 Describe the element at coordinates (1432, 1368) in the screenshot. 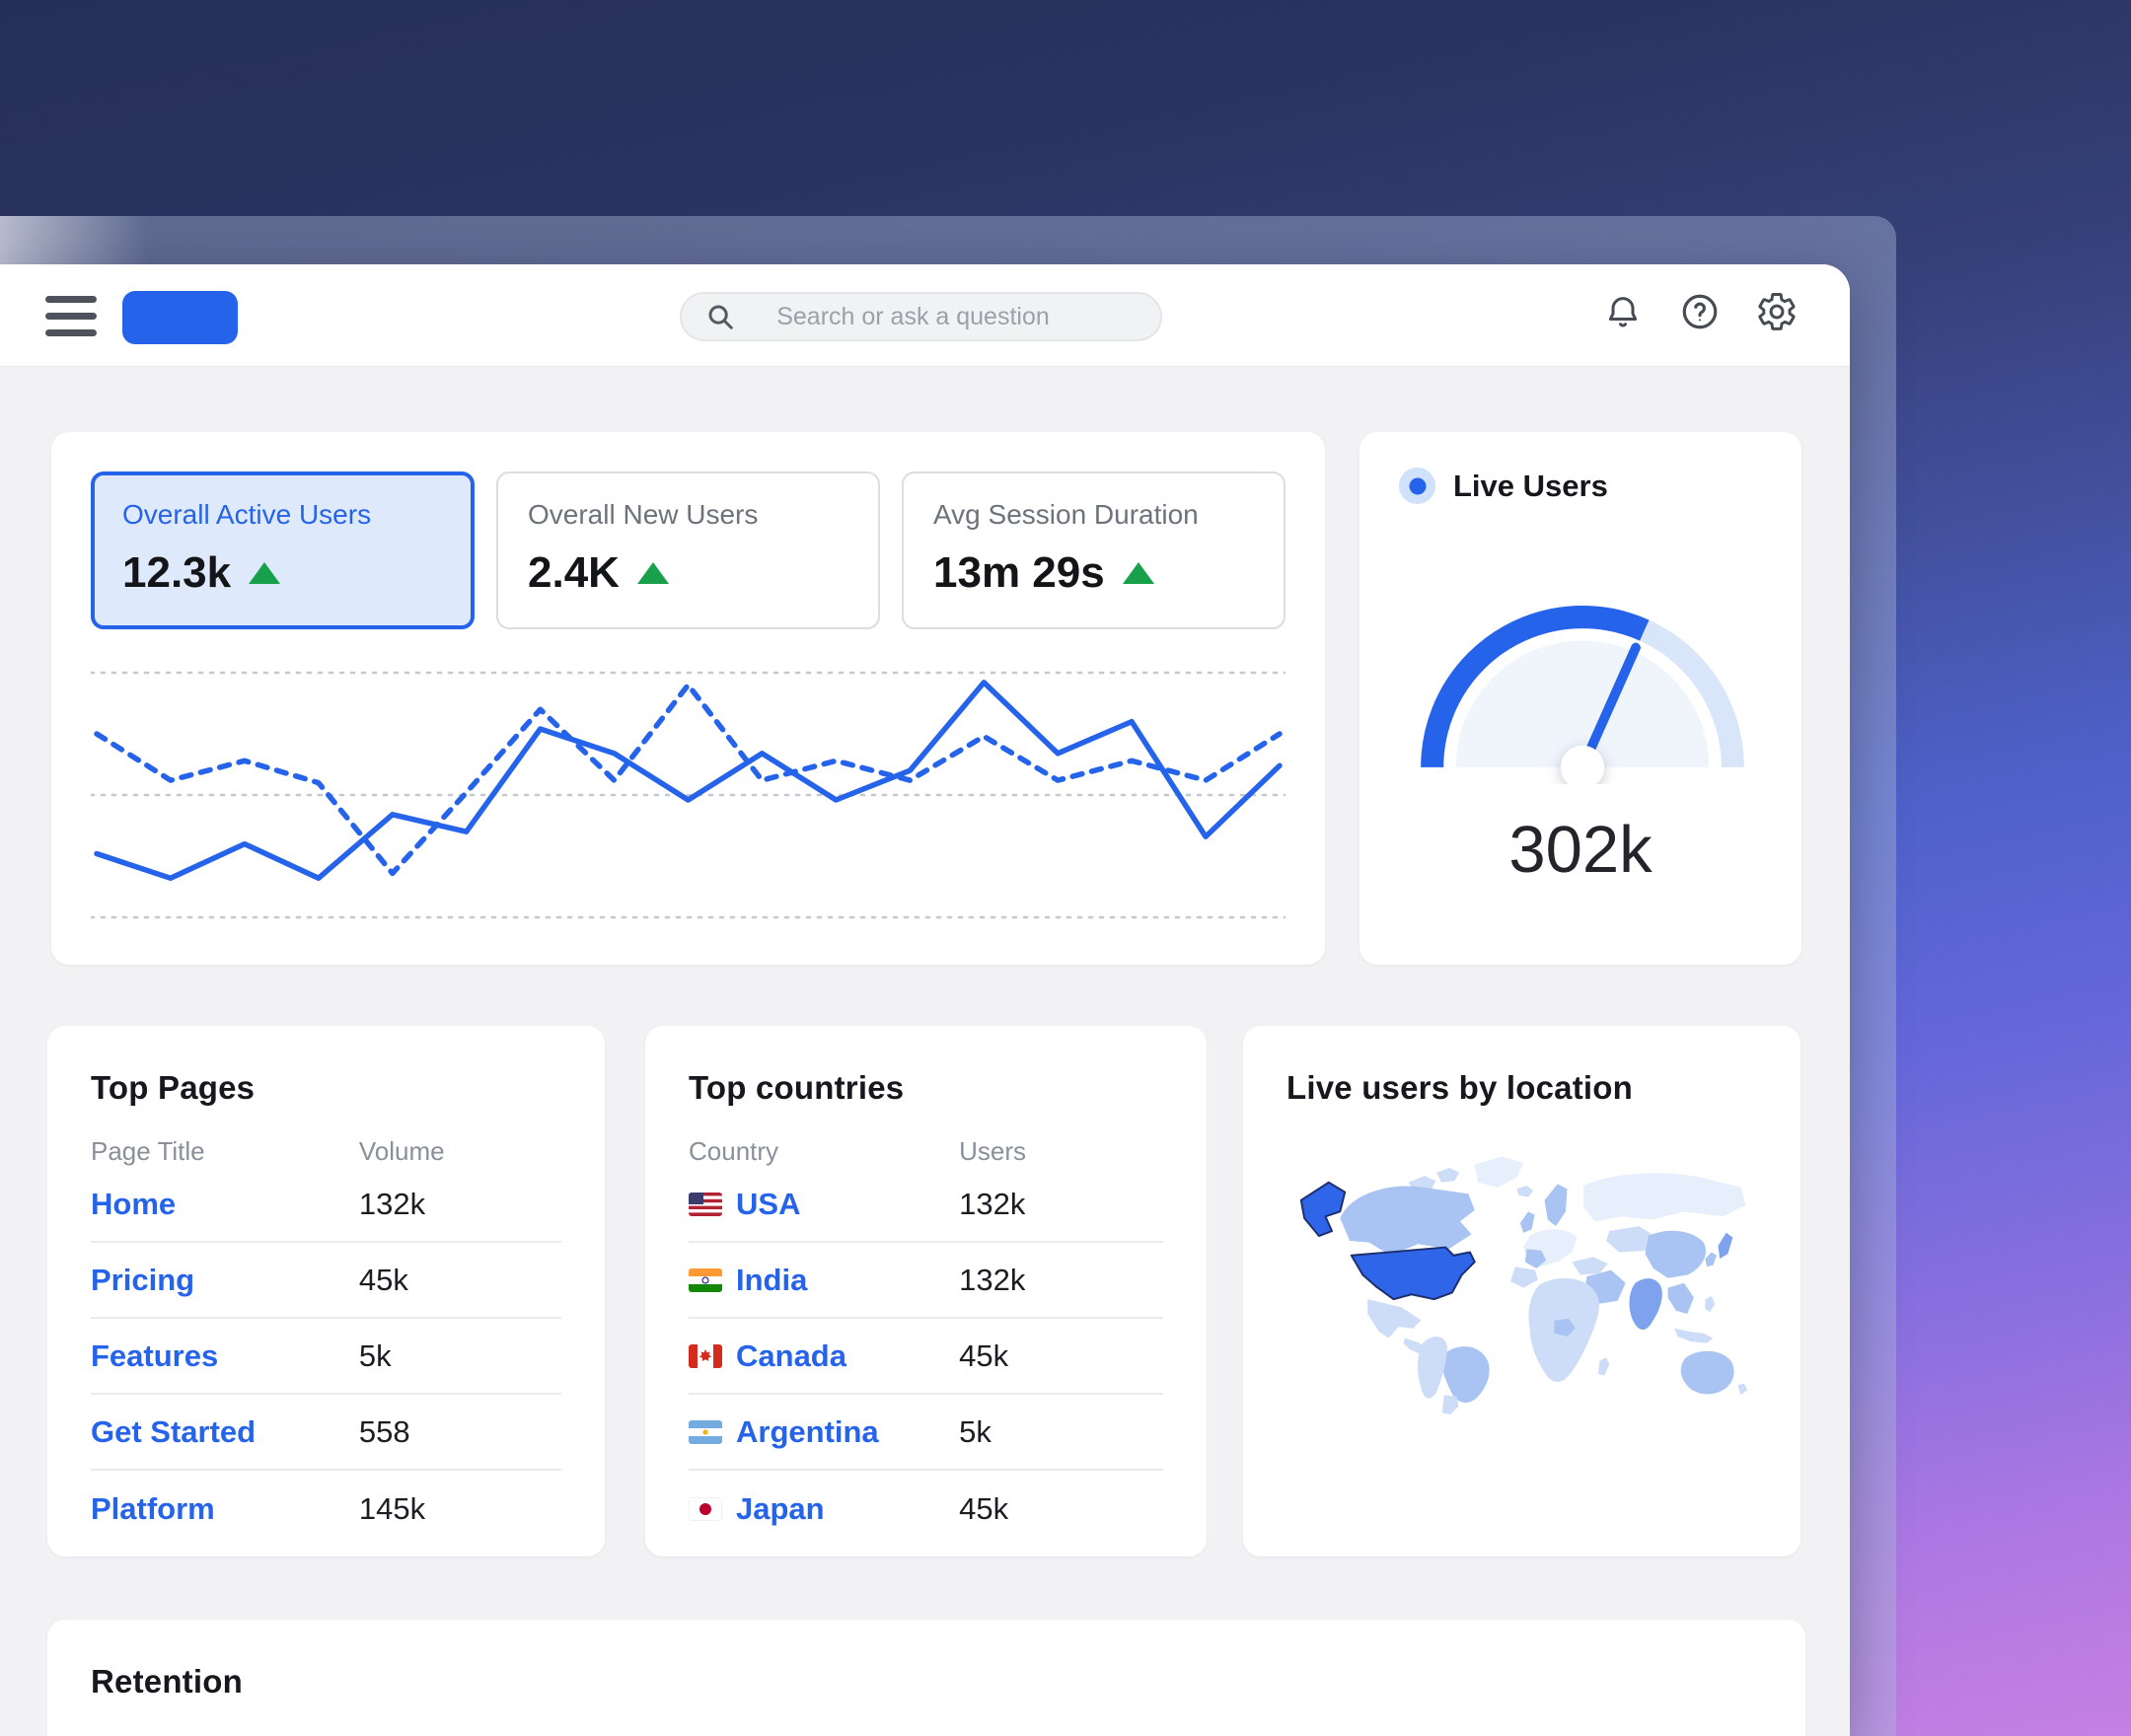

I see `map-region-south-america-west` at that location.